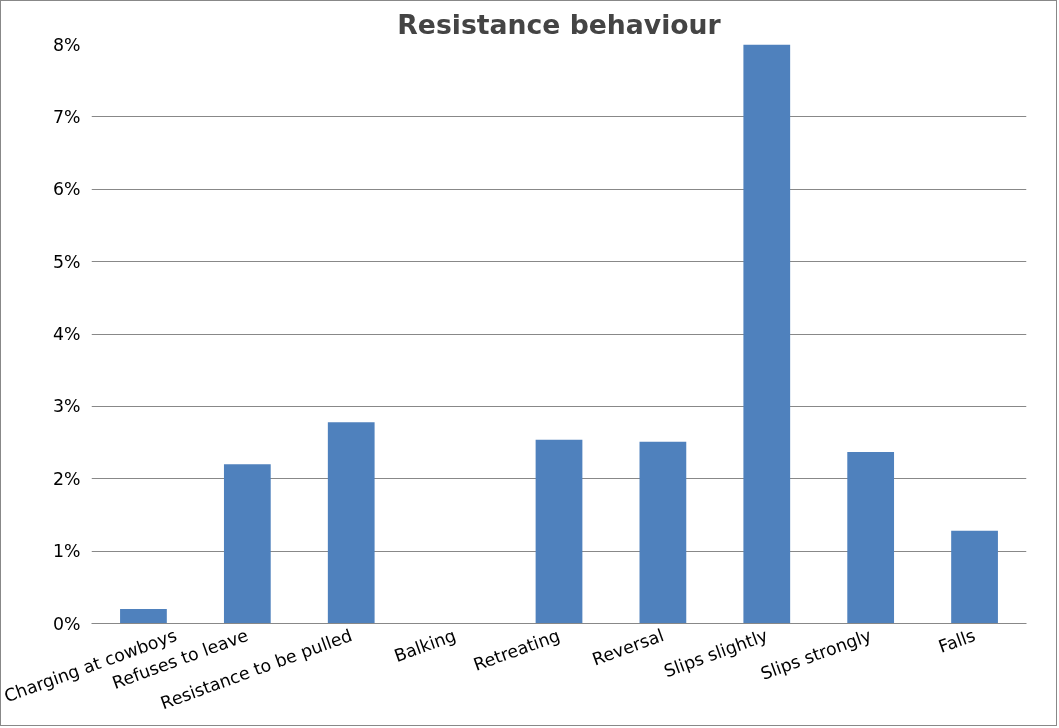  Describe the element at coordinates (67, 406) in the screenshot. I see `y-tick-label: 3%` at that location.